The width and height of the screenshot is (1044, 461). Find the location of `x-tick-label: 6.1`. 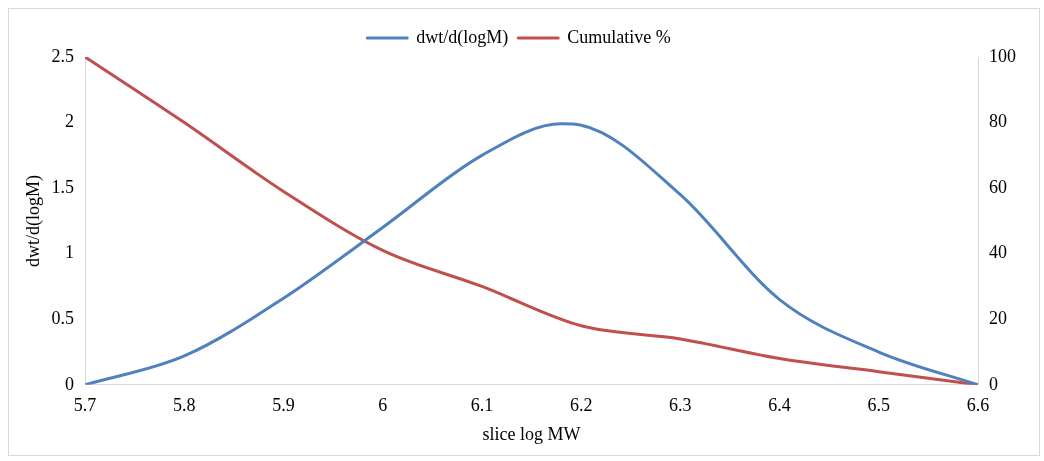

x-tick-label: 6.1 is located at coordinates (482, 405).